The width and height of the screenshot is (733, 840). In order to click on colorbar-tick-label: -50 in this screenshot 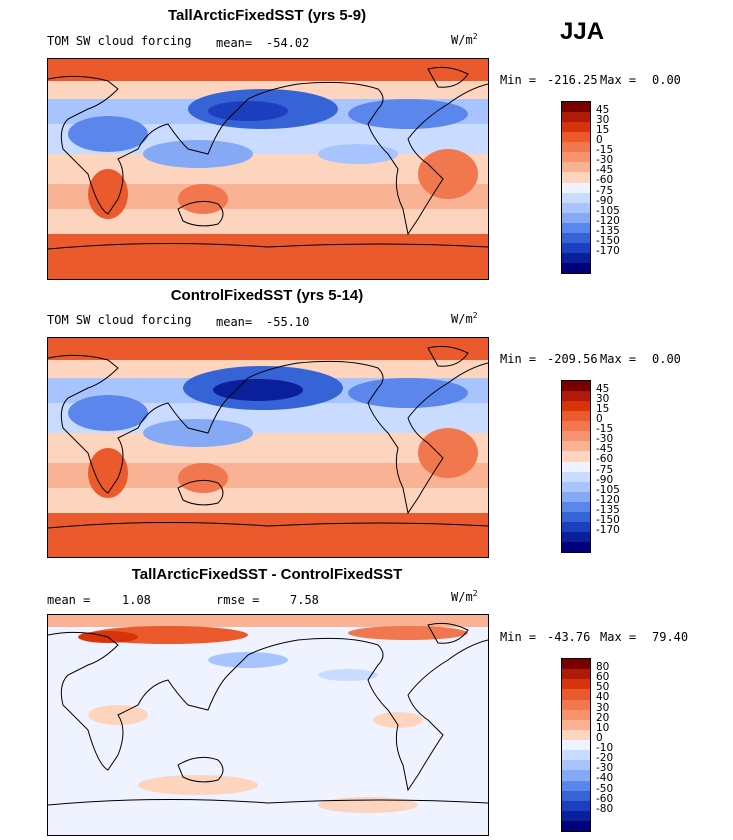, I will do `click(605, 788)`.